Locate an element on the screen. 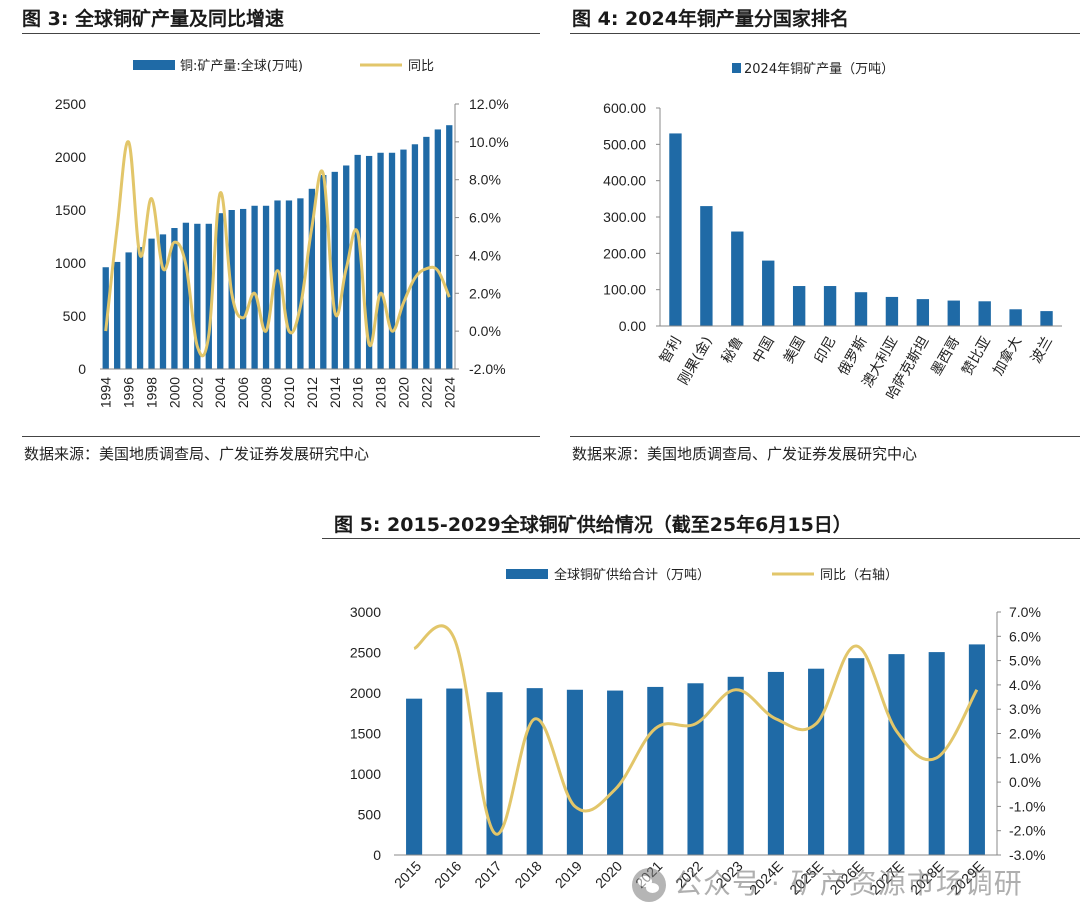 Image resolution: width=1080 pixels, height=923 pixels. bar-2007 is located at coordinates (254, 287).